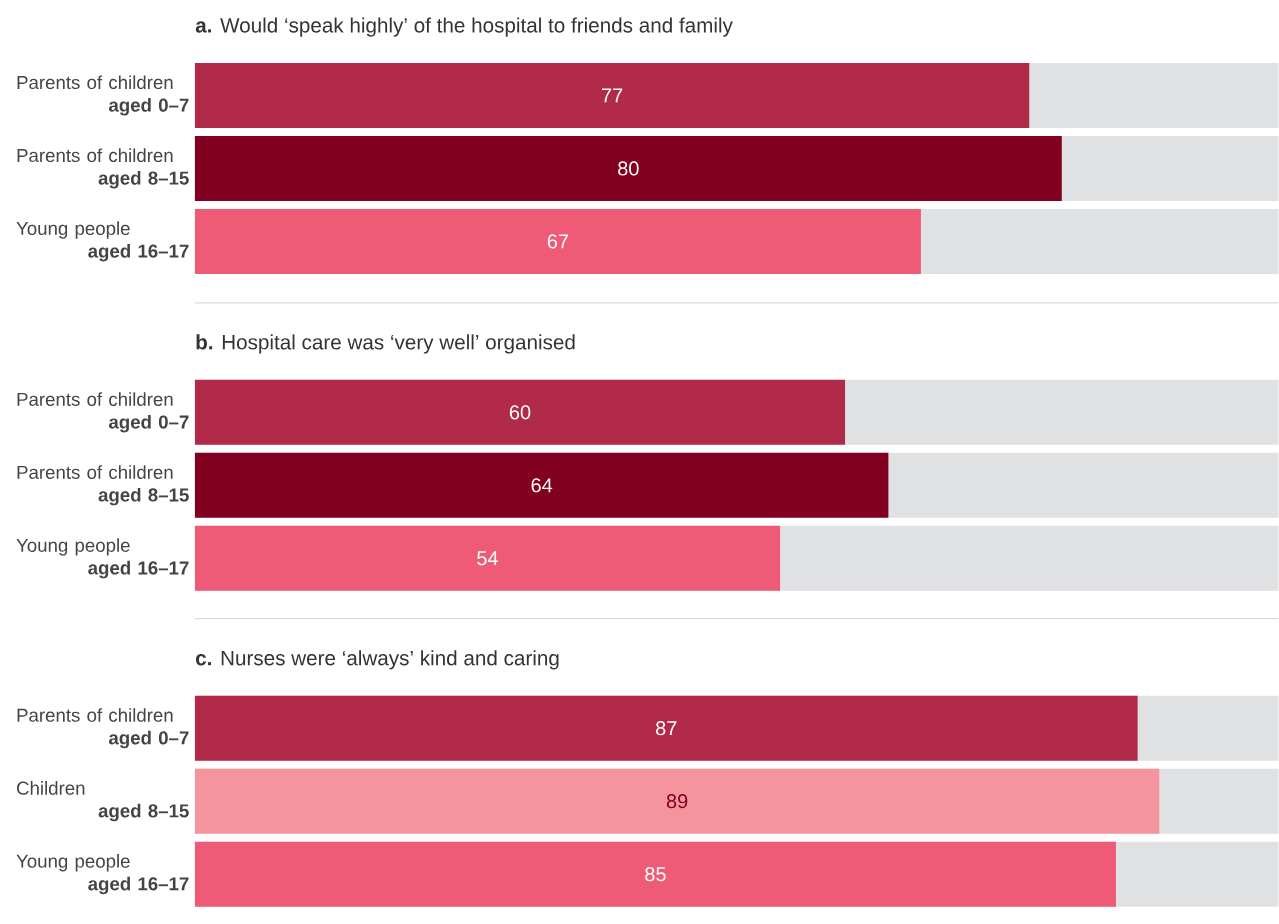  Describe the element at coordinates (558, 241) in the screenshot. I see `data-label: 67` at that location.